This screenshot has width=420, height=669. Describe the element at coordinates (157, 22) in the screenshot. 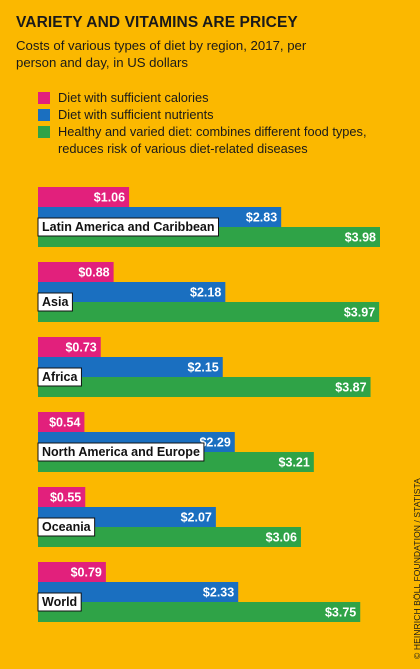

I see `chart-title: VARIETY AND VITAMINS ARE PRICEY` at that location.